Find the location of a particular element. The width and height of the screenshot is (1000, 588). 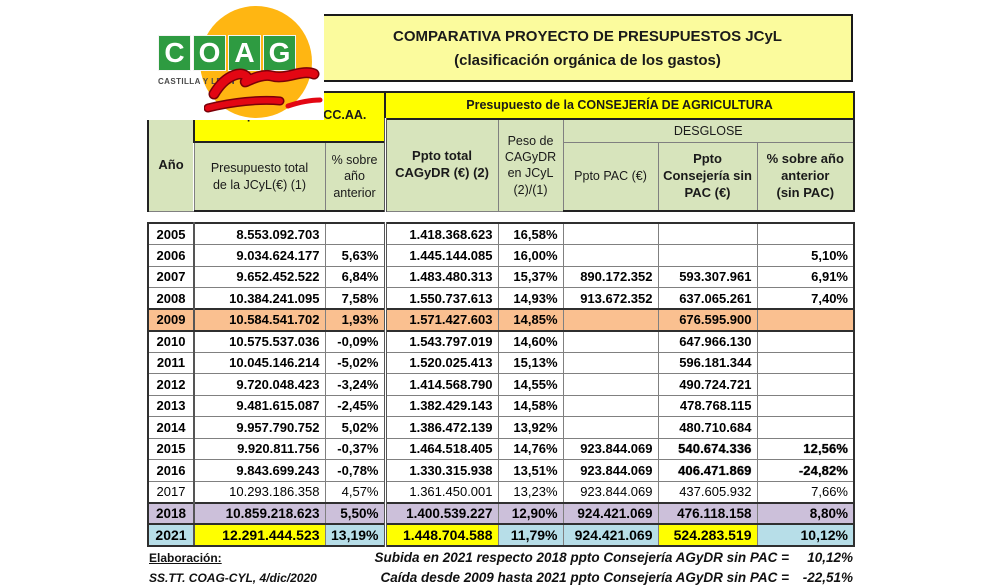

cell-2006-peso: 16,00% is located at coordinates (530, 255).